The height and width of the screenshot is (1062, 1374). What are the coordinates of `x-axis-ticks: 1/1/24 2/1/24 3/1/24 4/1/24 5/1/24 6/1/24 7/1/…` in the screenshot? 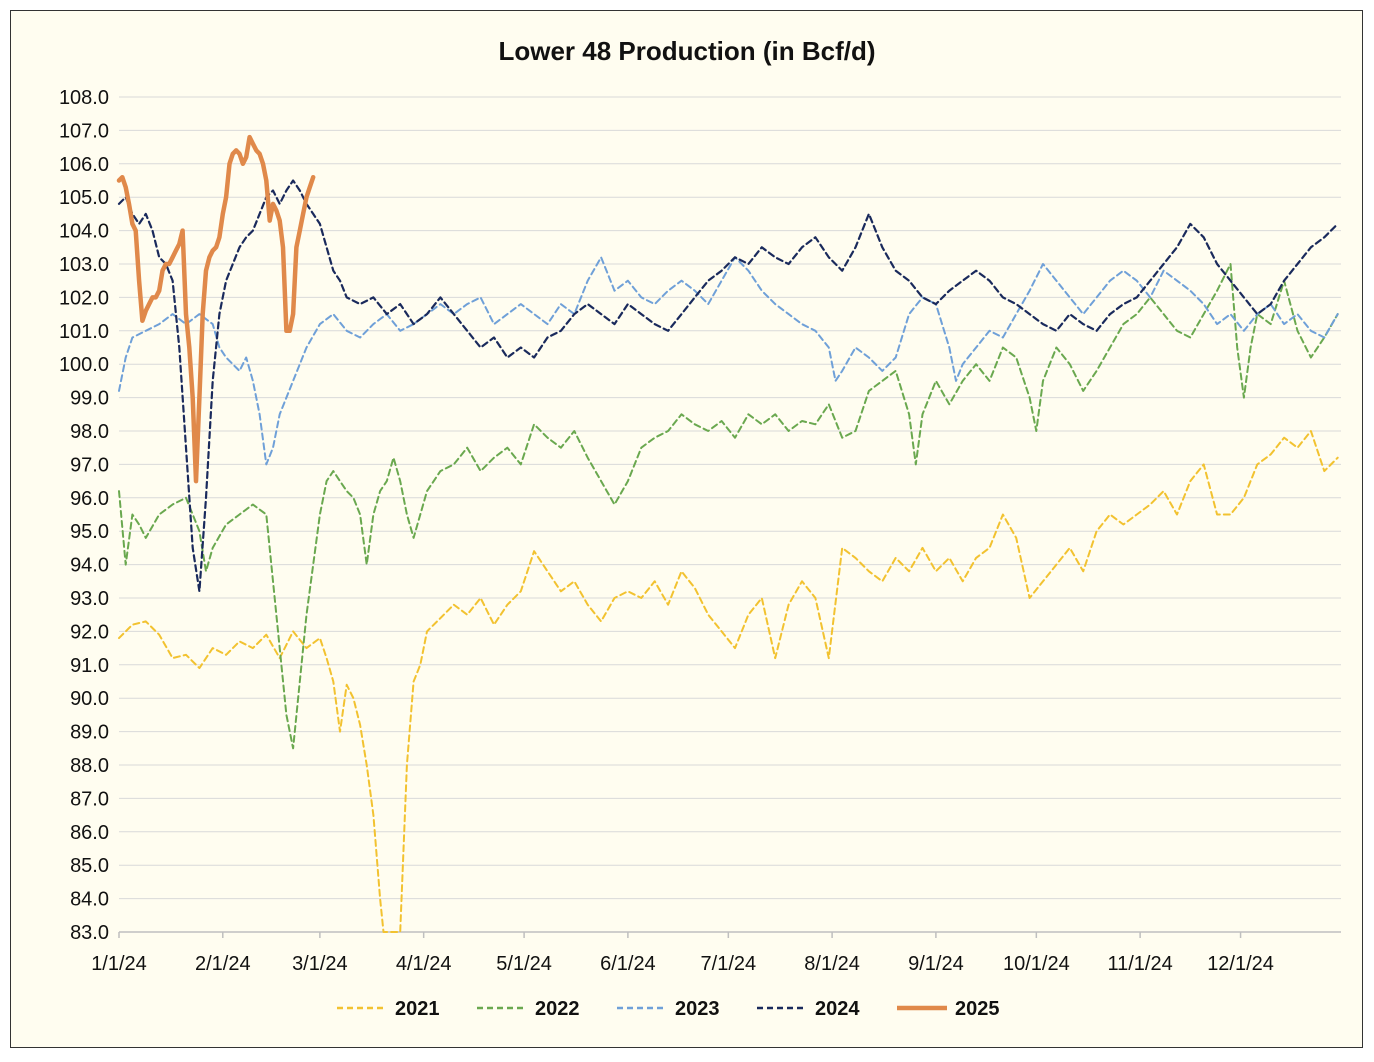 It's located at (682, 953).